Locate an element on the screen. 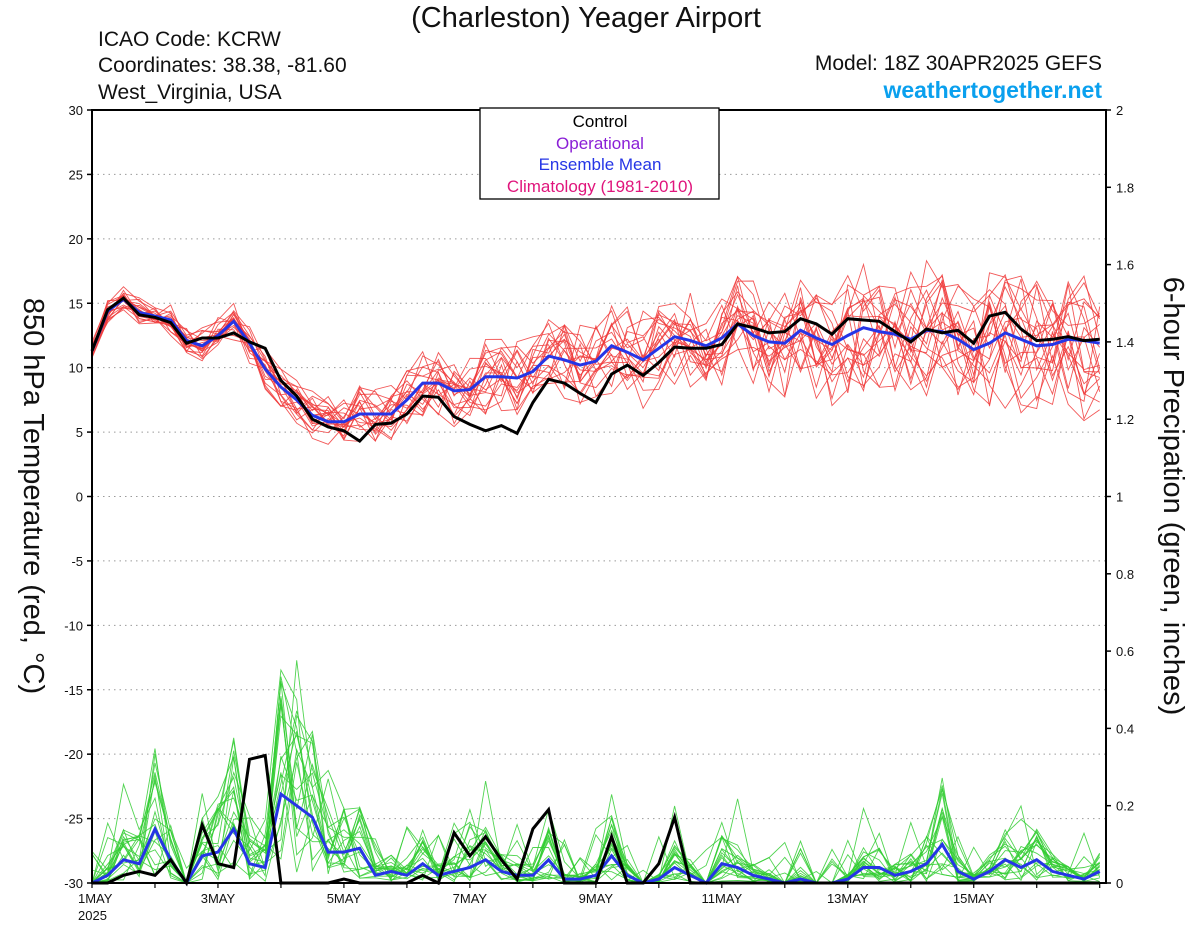  y-tick-label-left: -20 is located at coordinates (73, 754).